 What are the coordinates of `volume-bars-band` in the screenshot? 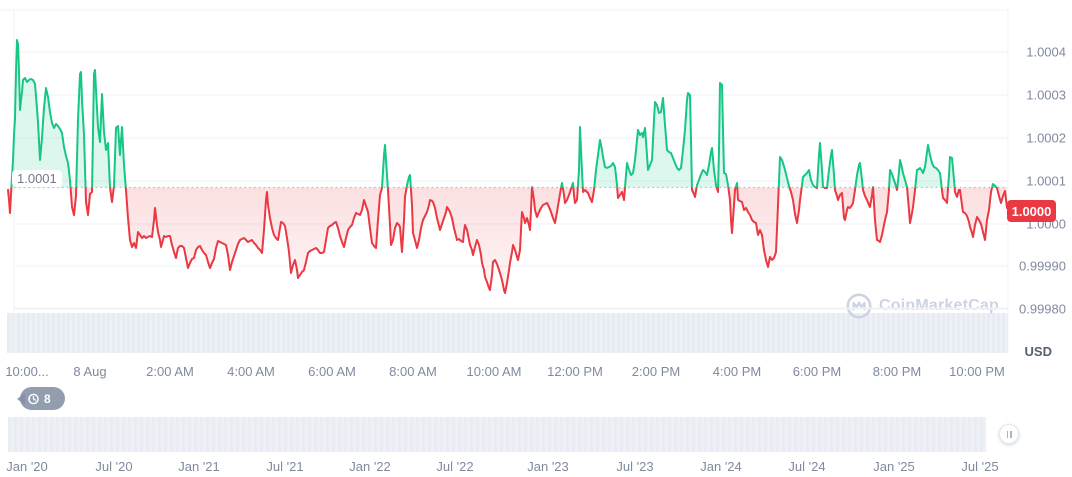 It's located at (507, 333).